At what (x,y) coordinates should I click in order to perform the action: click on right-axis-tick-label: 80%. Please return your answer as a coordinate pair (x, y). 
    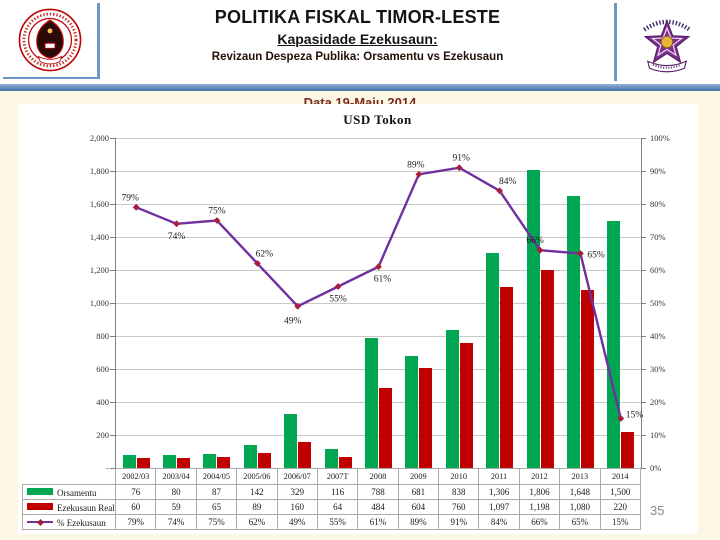
    Looking at the image, I should click on (658, 204).